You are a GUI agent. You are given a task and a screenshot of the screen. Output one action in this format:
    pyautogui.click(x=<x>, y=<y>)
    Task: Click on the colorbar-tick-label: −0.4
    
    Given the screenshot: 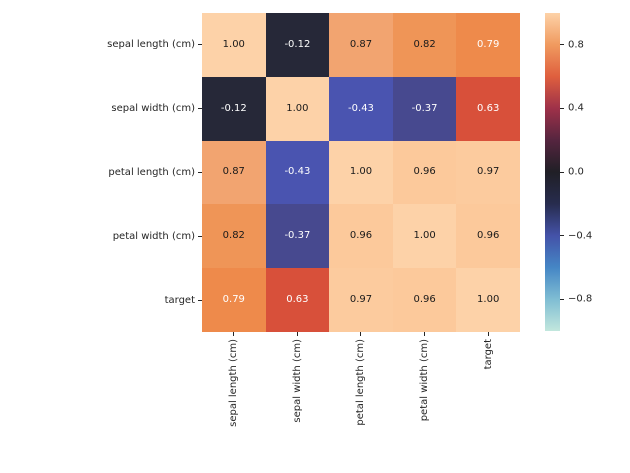 What is the action you would take?
    pyautogui.click(x=580, y=236)
    